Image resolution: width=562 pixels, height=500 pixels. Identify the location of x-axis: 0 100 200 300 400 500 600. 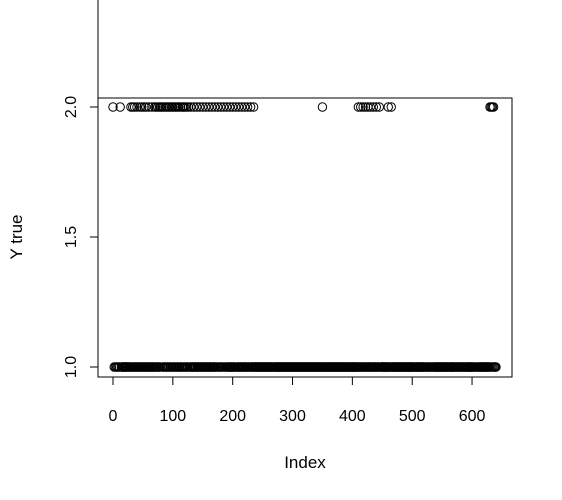
(297, 400).